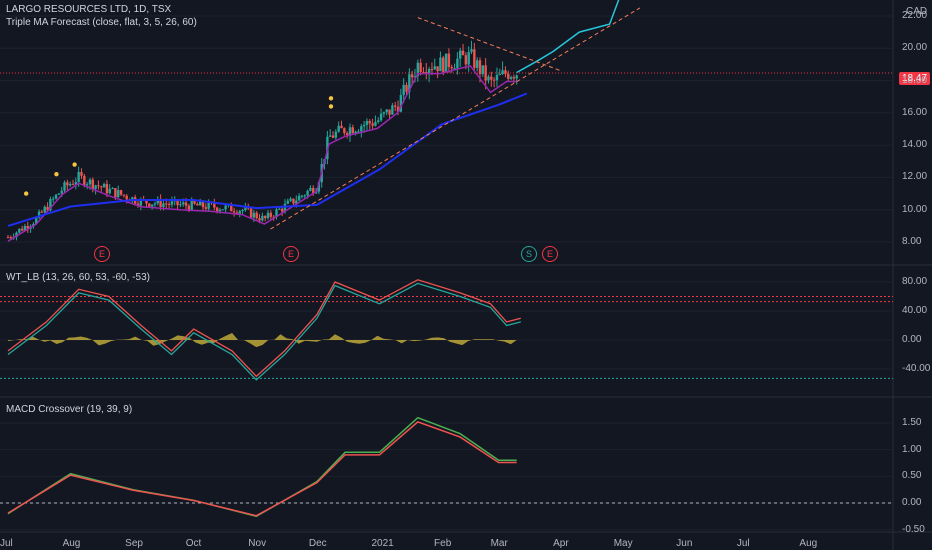 This screenshot has height=550, width=932. Describe the element at coordinates (684, 543) in the screenshot. I see `time-tick-label: Jun` at that location.